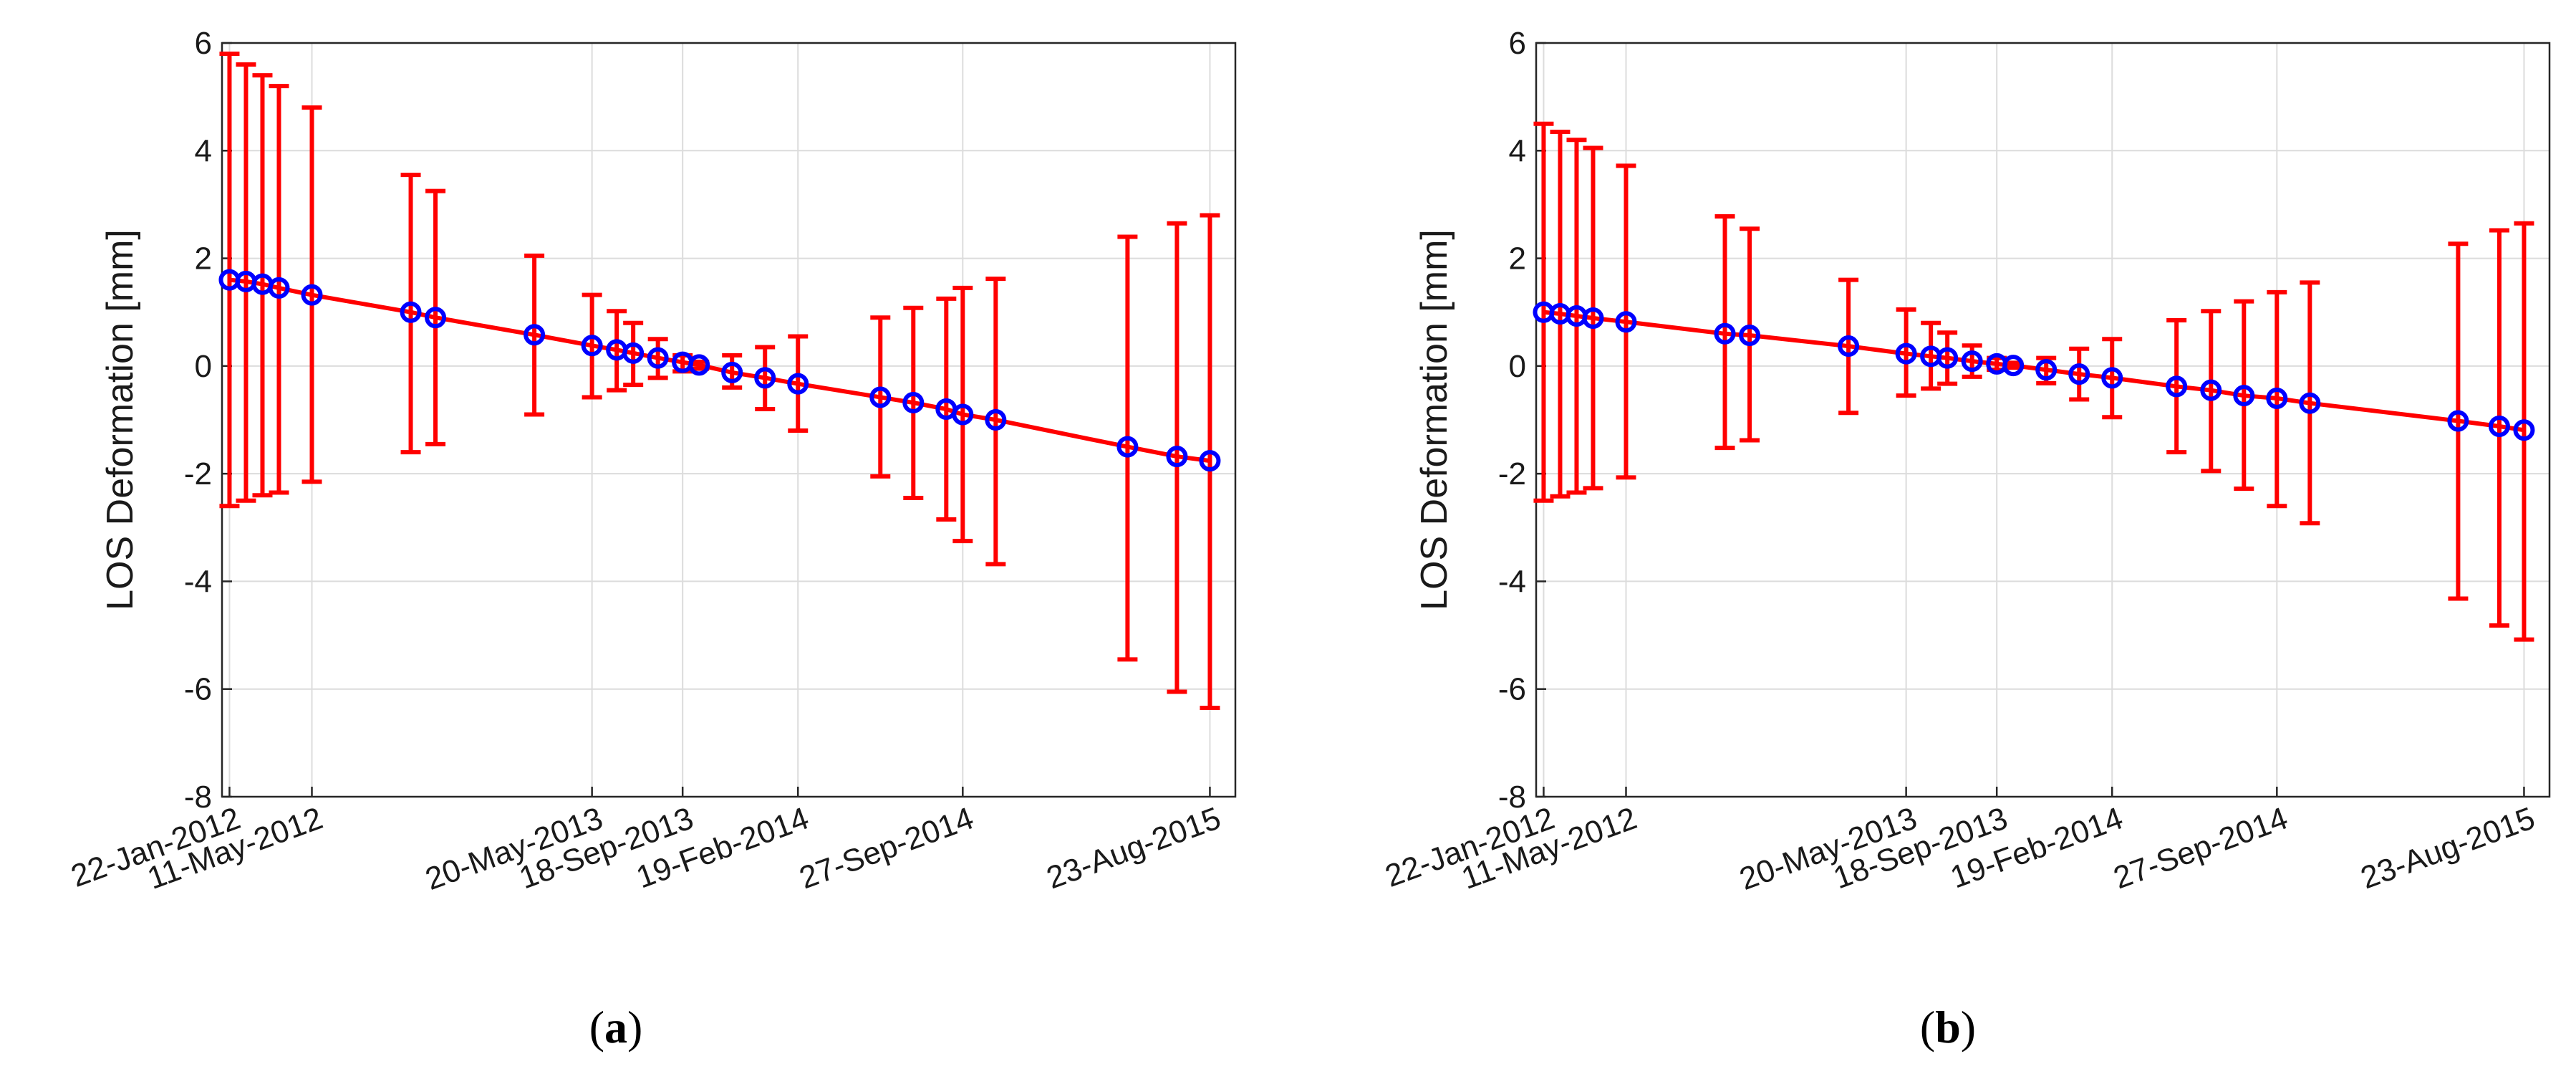 The height and width of the screenshot is (1074, 2576). What do you see at coordinates (616, 1028) in the screenshot?
I see `panel-label: (a)` at bounding box center [616, 1028].